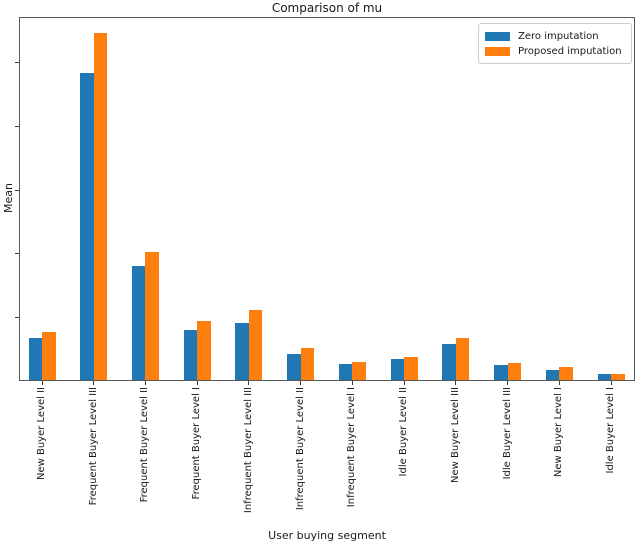  I want to click on legend-swatch-proposed-imputation, so click(497, 51).